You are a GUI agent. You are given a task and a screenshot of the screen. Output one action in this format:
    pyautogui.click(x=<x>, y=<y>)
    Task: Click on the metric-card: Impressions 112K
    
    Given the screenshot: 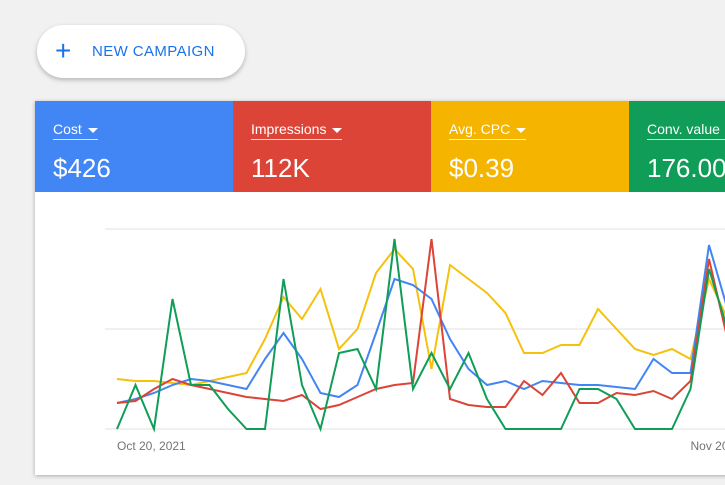 What is the action you would take?
    pyautogui.click(x=332, y=146)
    